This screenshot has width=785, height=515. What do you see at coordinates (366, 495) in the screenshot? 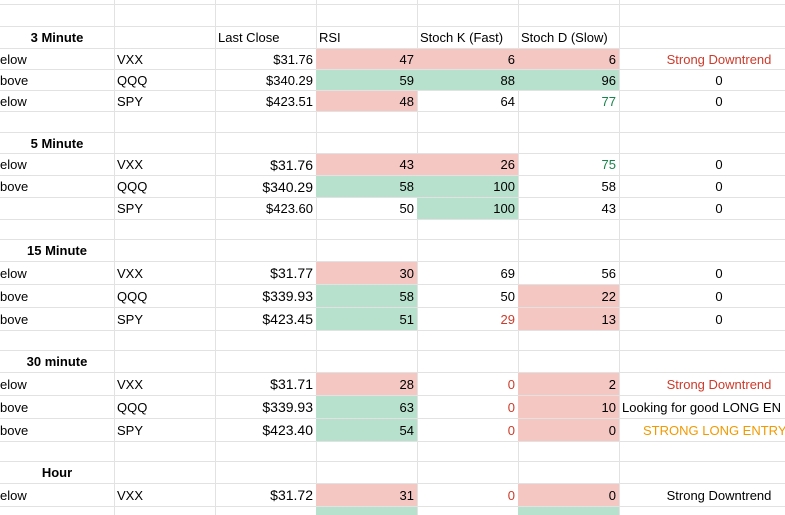
I see `rsi-cell: 31` at bounding box center [366, 495].